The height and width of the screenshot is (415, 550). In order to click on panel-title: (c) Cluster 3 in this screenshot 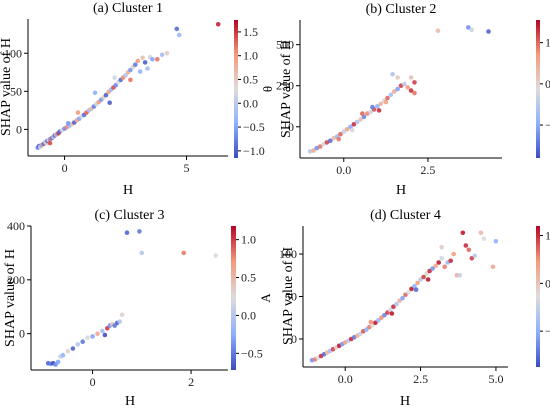, I will do `click(130, 215)`.